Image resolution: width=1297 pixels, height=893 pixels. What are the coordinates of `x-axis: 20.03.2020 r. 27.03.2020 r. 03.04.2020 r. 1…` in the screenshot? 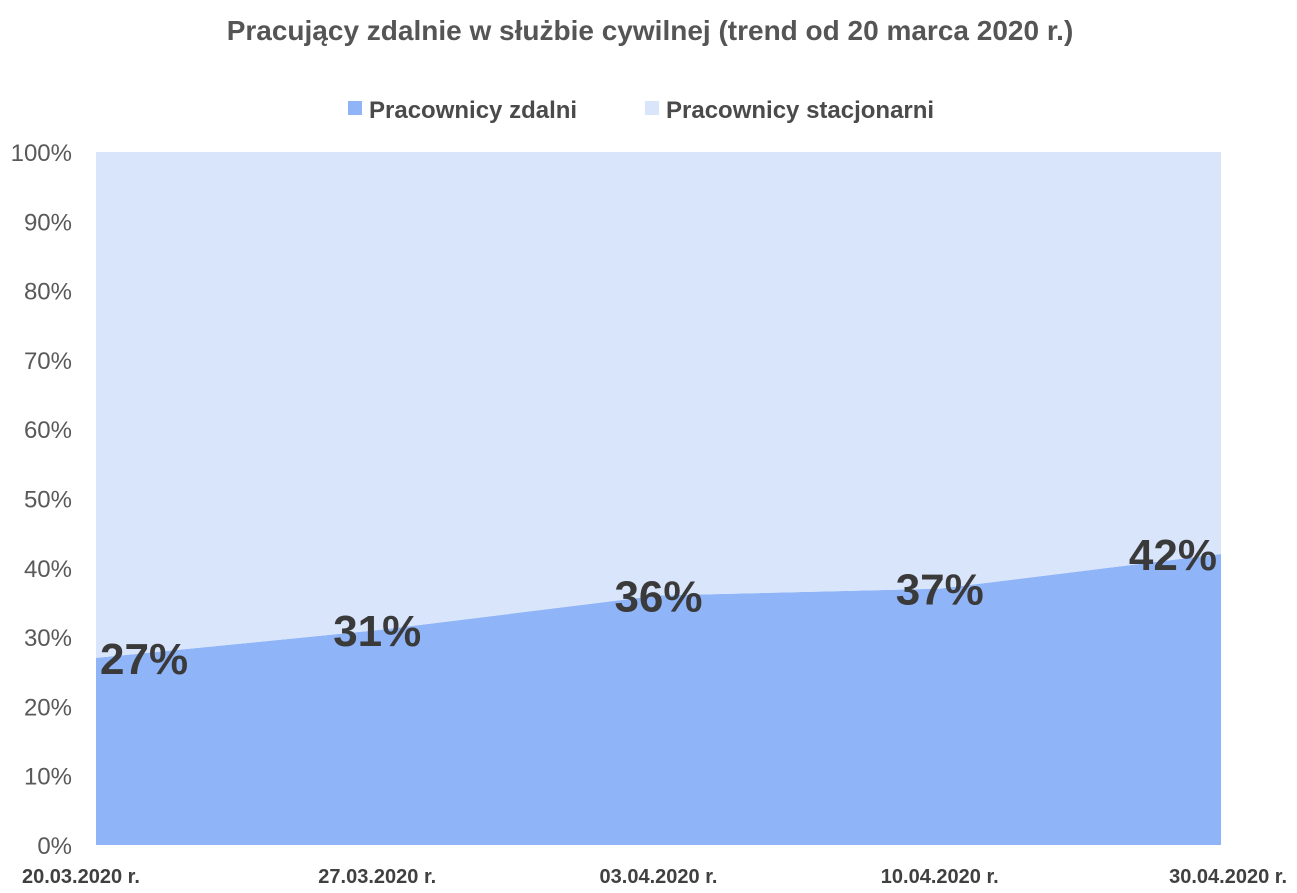 It's located at (654, 877).